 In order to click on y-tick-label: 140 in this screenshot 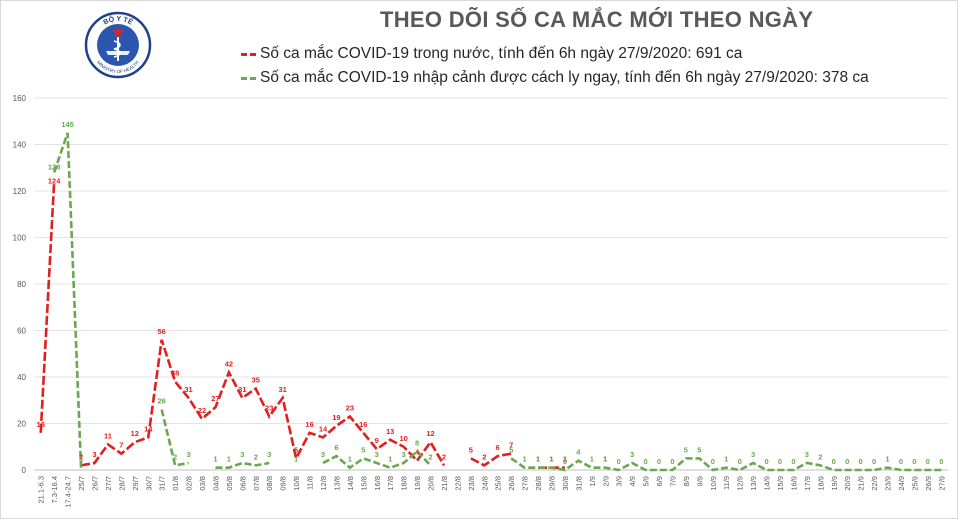, I will do `click(20, 145)`.